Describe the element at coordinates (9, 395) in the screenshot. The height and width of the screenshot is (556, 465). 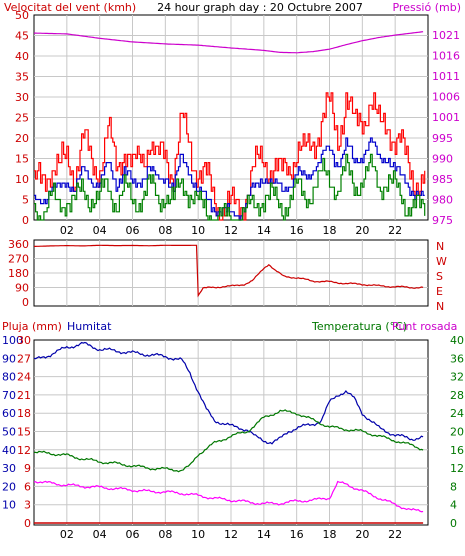
I see `humidity-tick-label: 70` at that location.